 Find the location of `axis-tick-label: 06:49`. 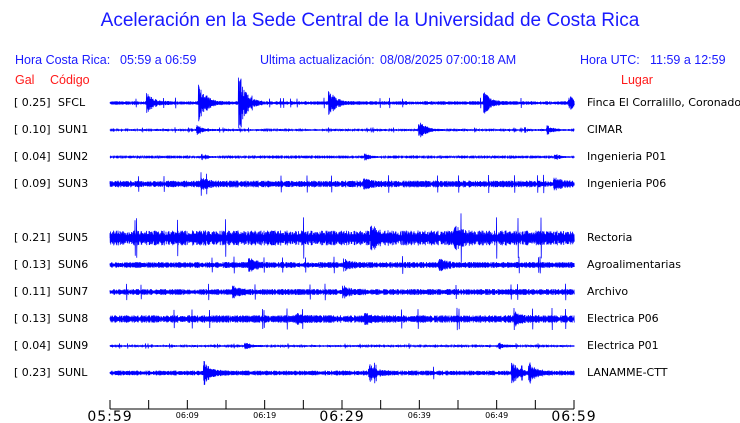

axis-tick-label: 06:49 is located at coordinates (496, 415).